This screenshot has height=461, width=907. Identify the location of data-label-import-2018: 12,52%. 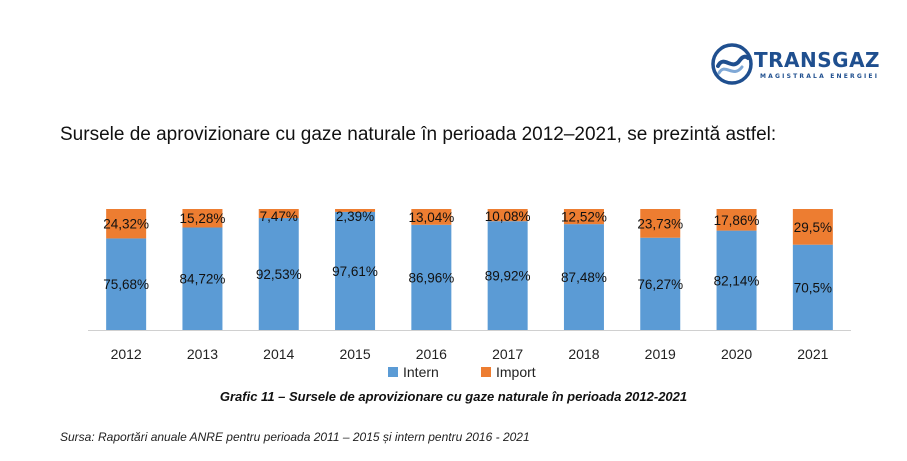
(584, 217).